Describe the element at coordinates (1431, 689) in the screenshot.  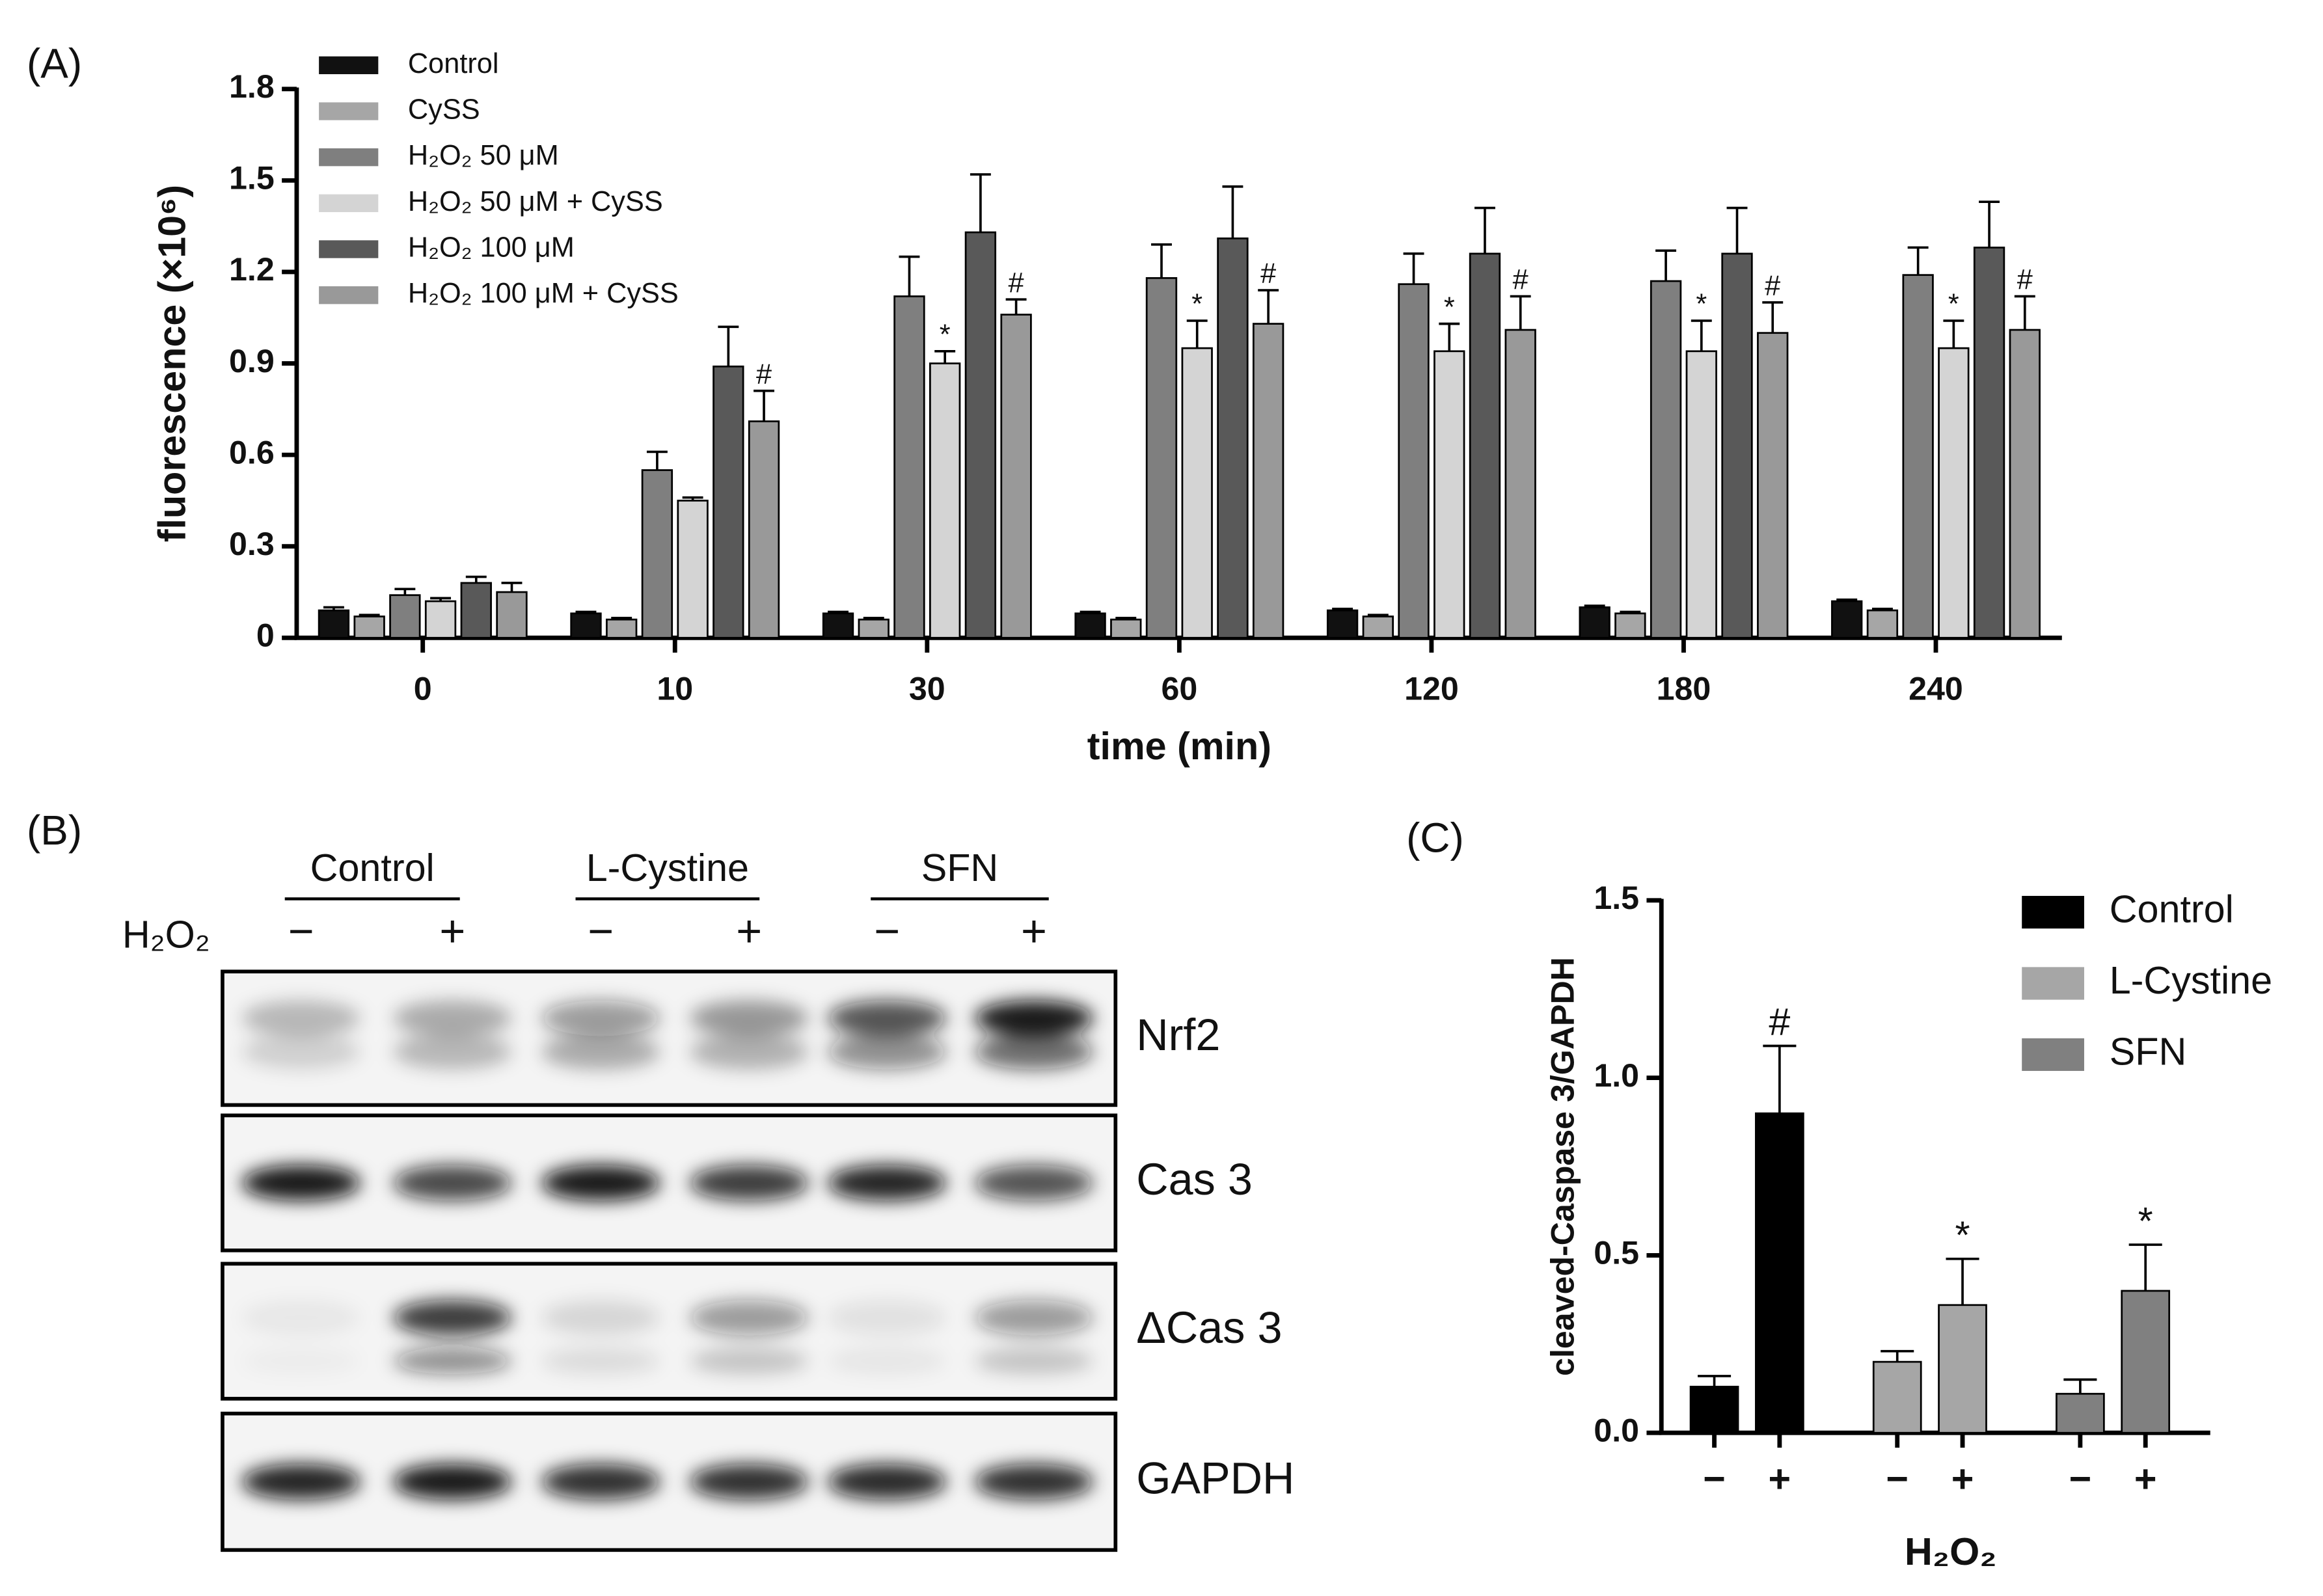
I see `x-tick-label: 120` at that location.